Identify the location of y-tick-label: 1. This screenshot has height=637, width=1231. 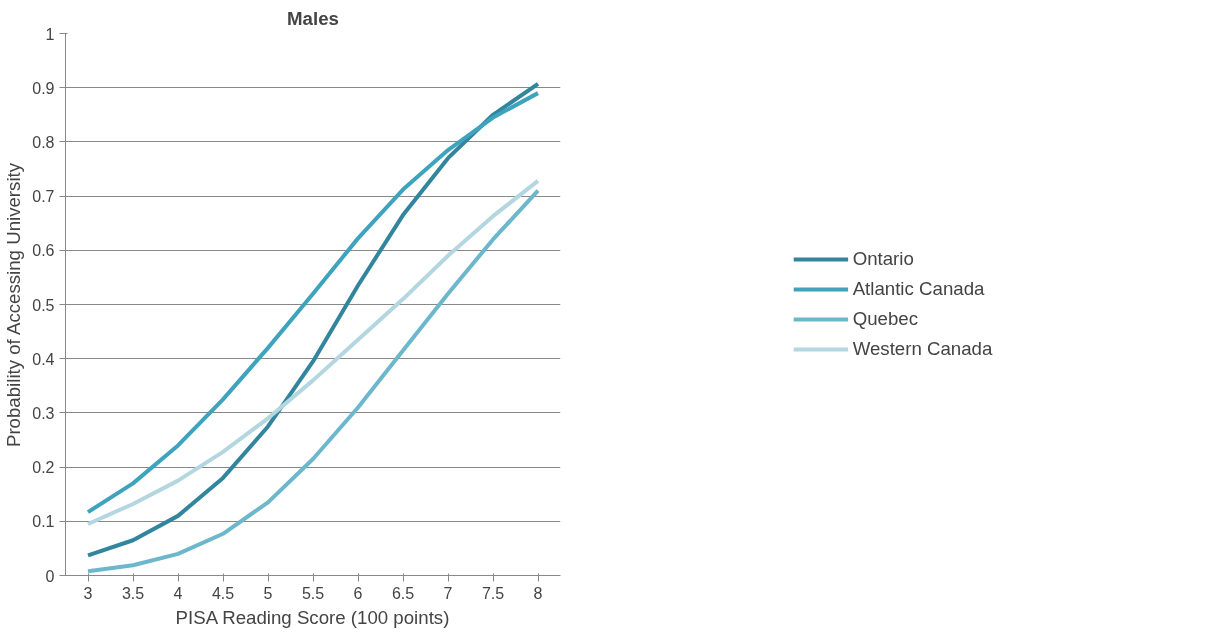
(50, 34).